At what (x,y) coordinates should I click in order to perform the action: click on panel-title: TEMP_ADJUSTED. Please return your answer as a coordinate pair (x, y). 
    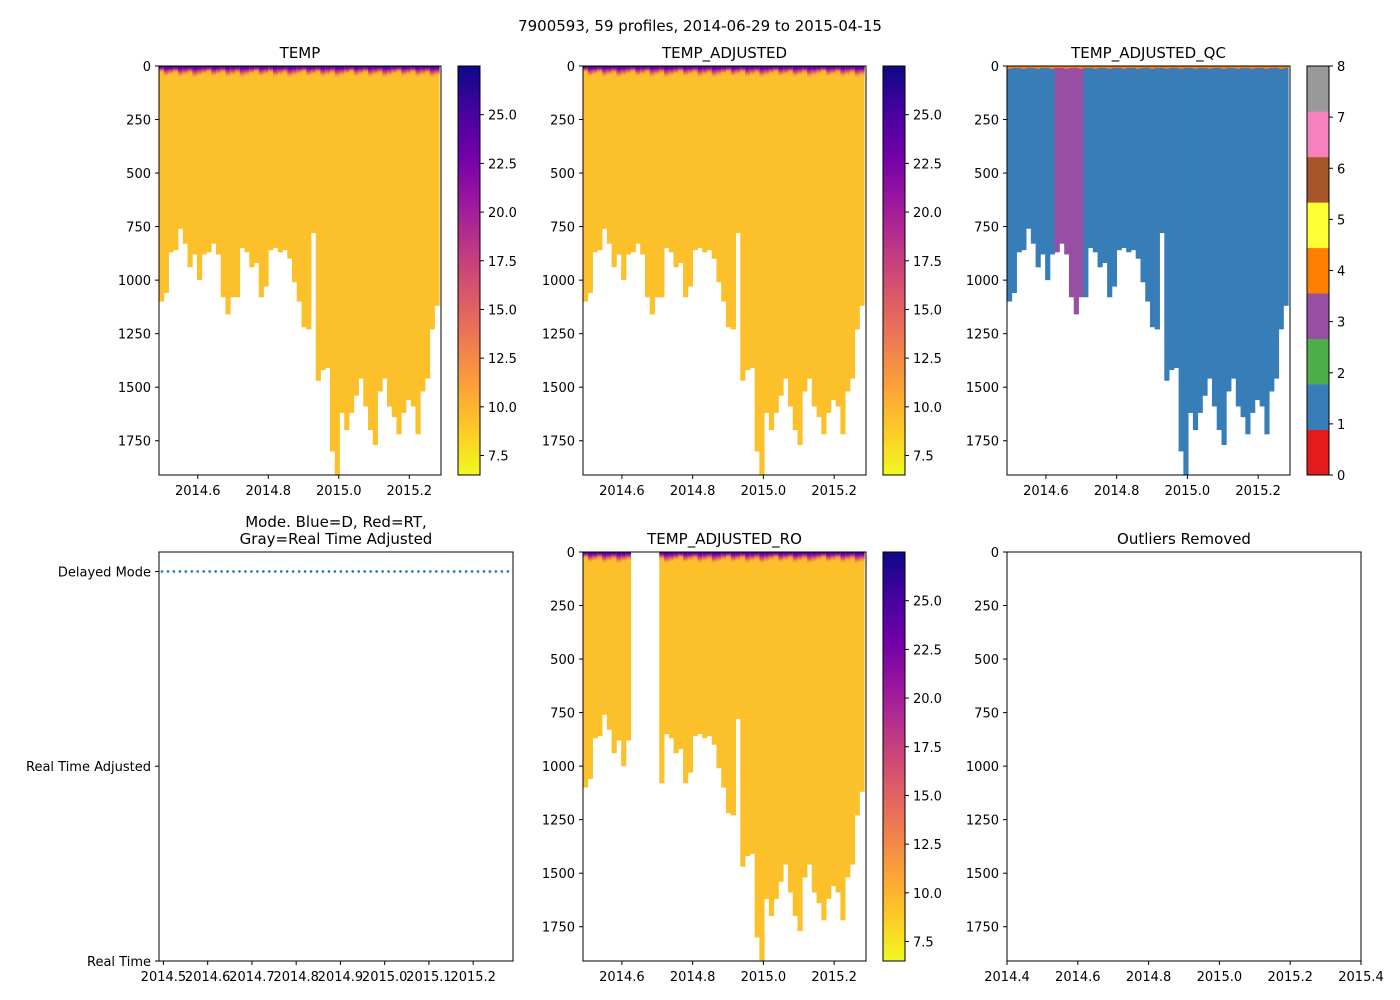
    Looking at the image, I should click on (724, 53).